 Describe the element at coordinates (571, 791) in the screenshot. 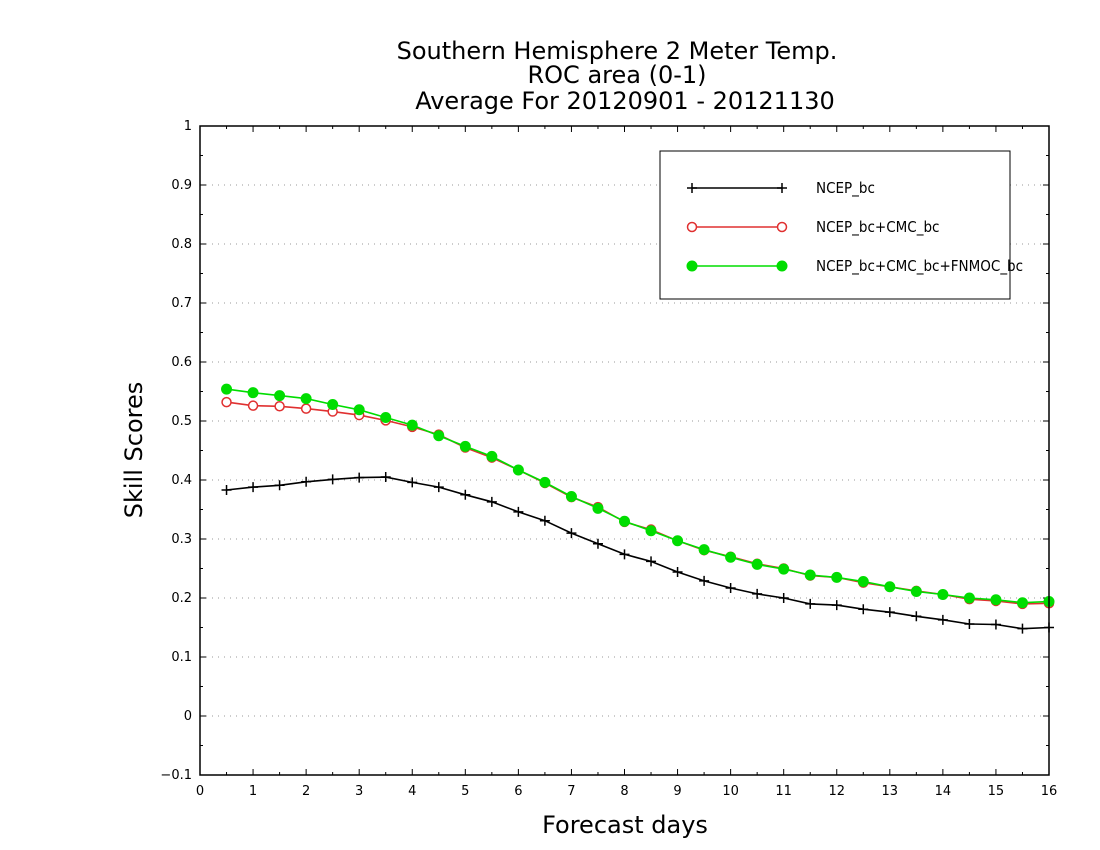

I see `x-tick-label: 7` at that location.